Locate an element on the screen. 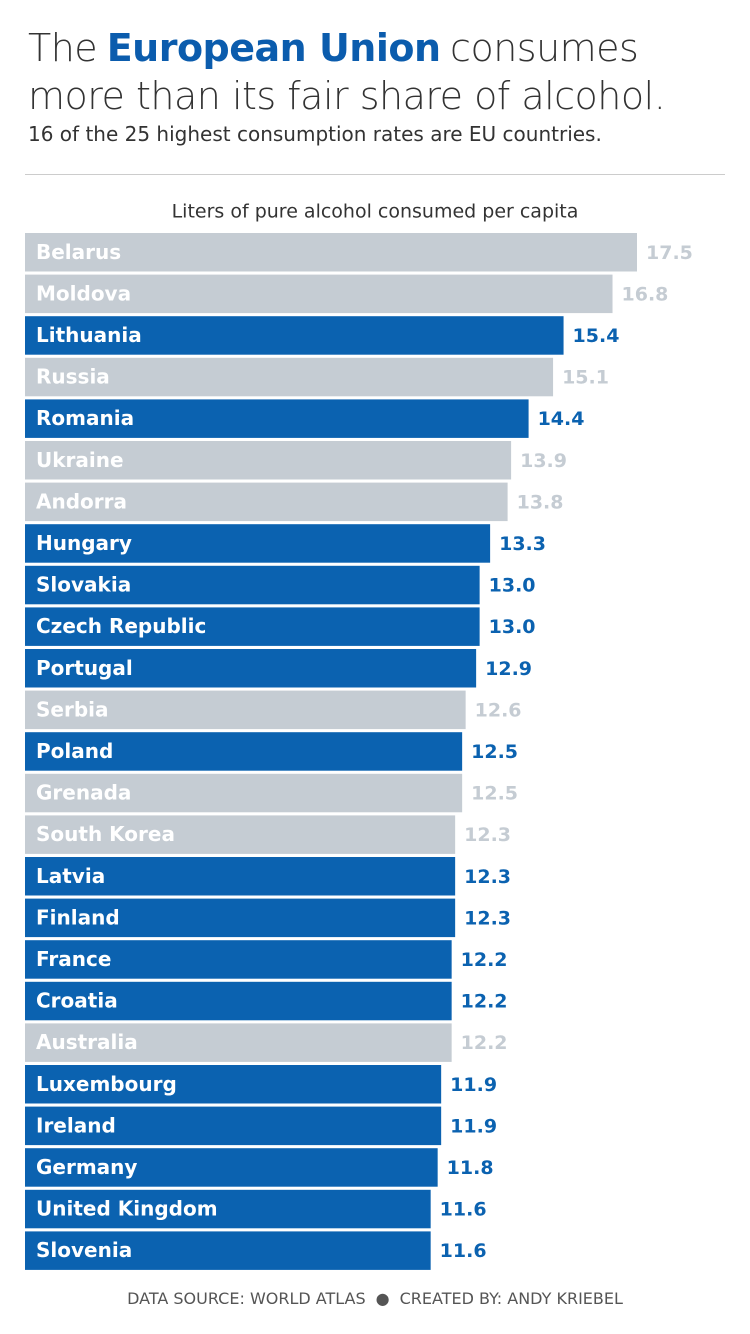 Image resolution: width=750 pixels, height=1334 pixels. credit: CREATED BY: ANDY KRIEBEL is located at coordinates (511, 1298).